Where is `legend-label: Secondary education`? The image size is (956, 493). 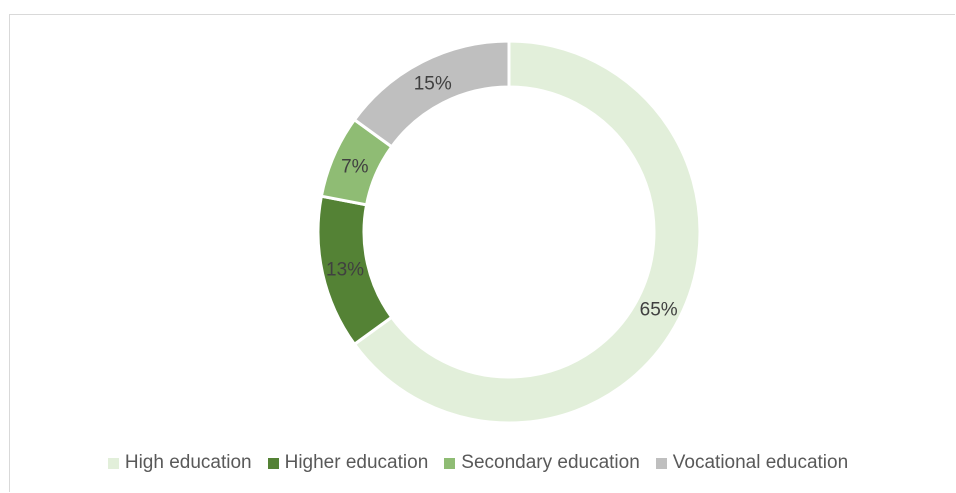
legend-label: Secondary education is located at coordinates (550, 462).